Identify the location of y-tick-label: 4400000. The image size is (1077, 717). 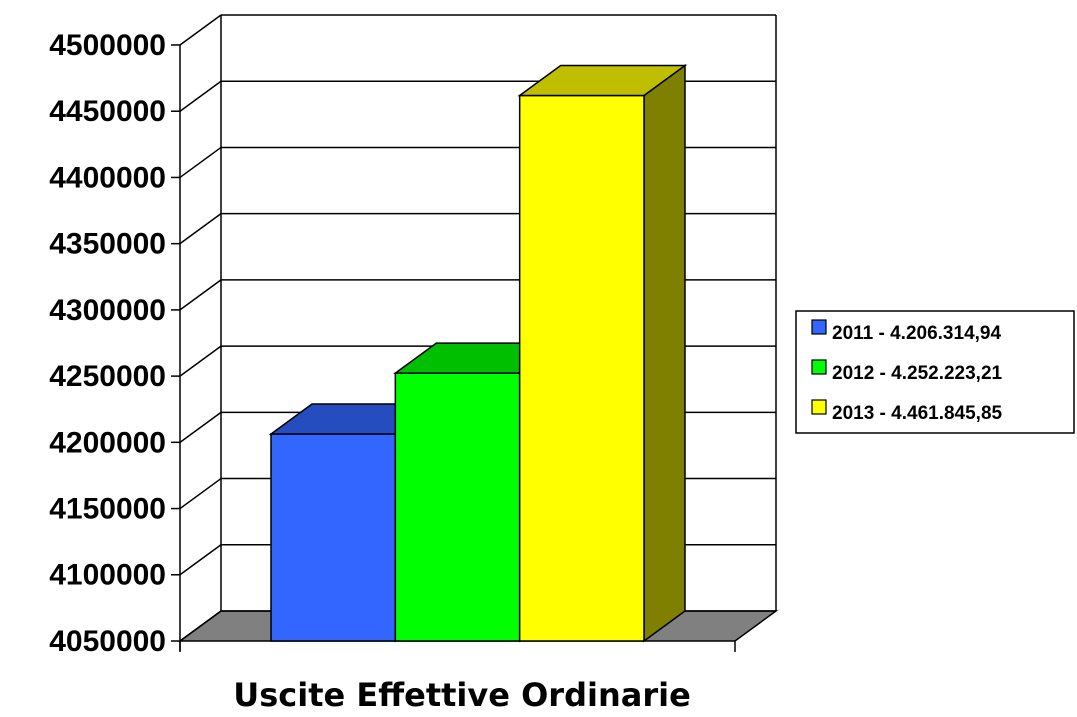
(107, 177).